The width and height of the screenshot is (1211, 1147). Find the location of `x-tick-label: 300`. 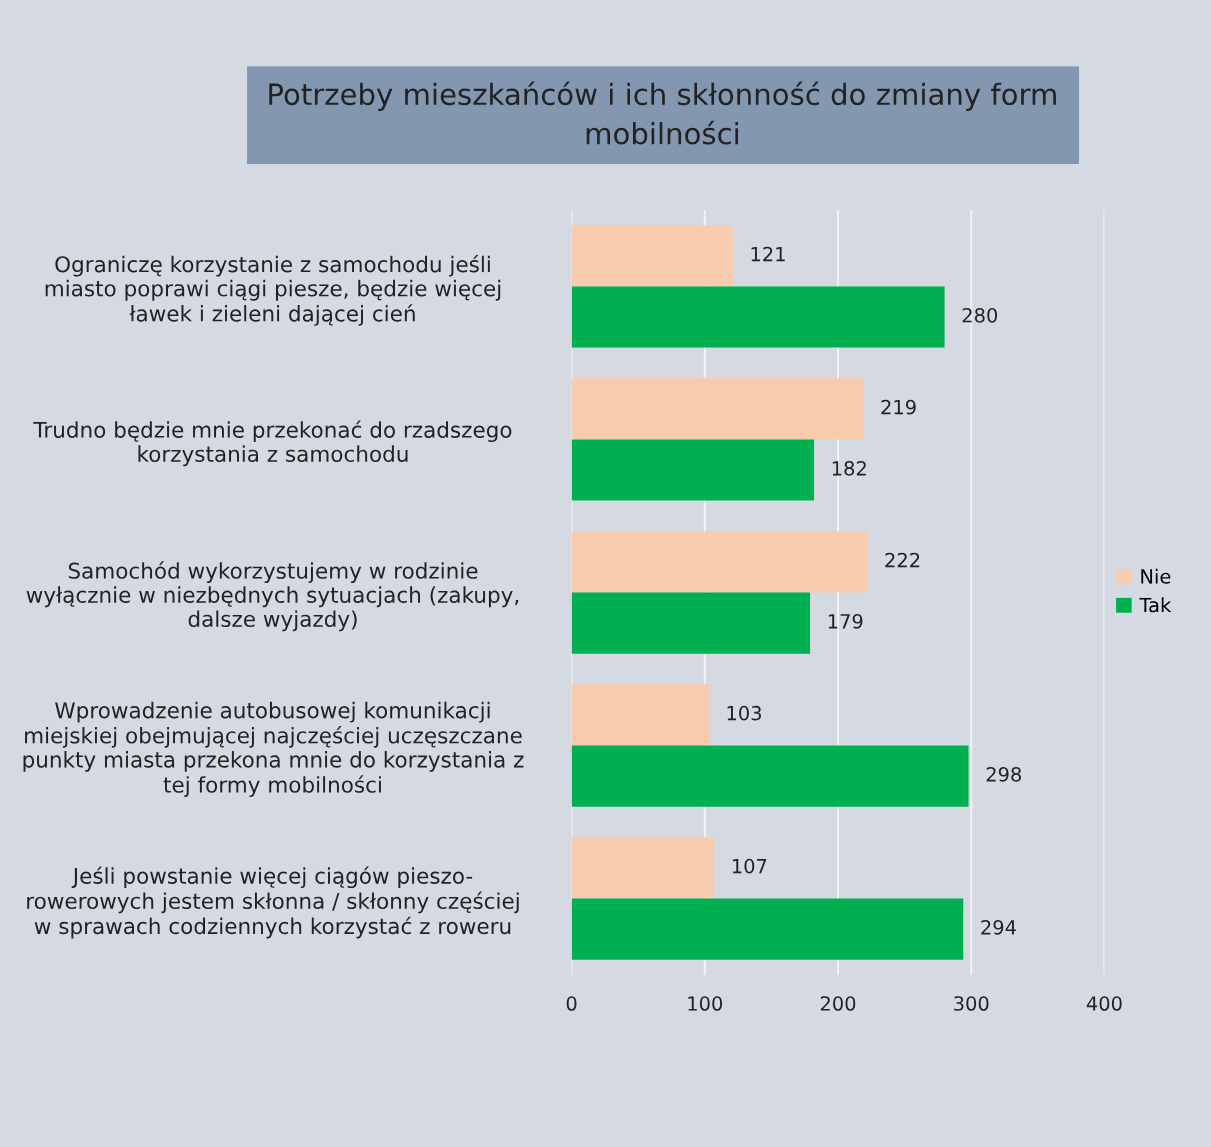

x-tick-label: 300 is located at coordinates (971, 1003).